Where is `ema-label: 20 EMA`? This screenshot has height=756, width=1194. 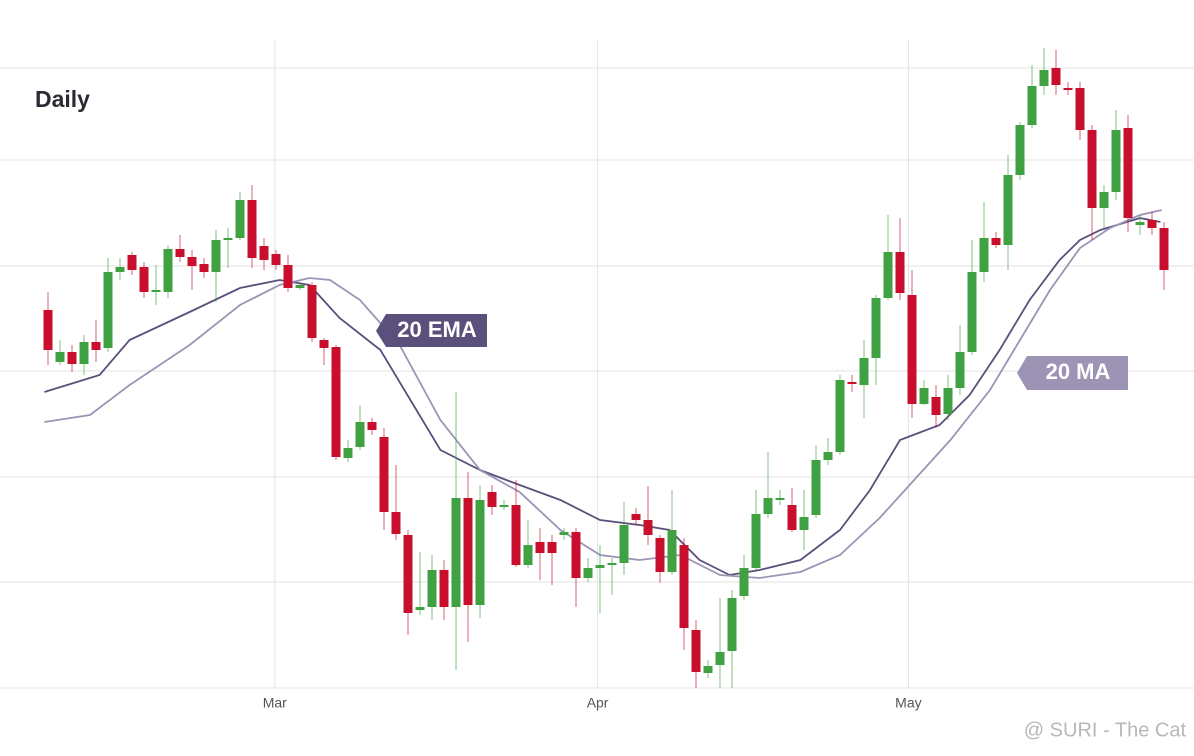 ema-label: 20 EMA is located at coordinates (437, 329).